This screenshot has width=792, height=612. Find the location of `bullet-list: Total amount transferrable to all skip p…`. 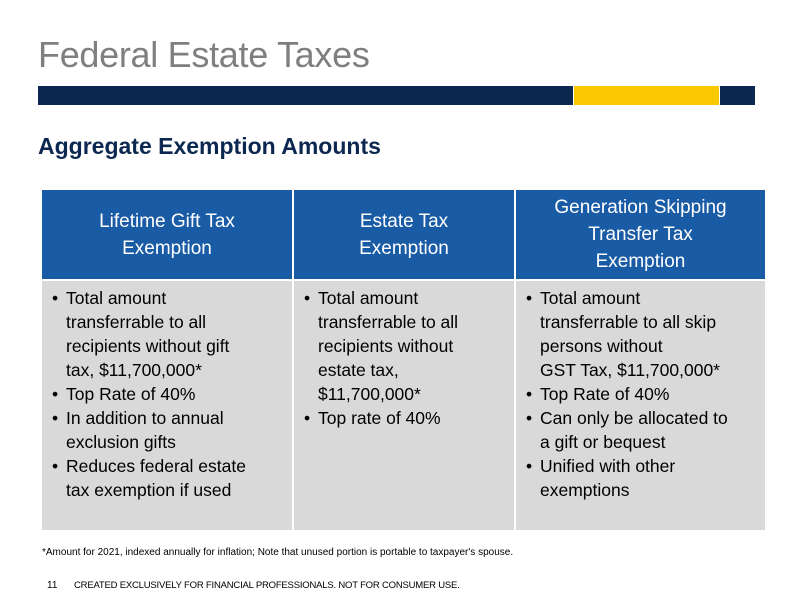

bullet-list: Total amount transferrable to all skip p… is located at coordinates (641, 394).